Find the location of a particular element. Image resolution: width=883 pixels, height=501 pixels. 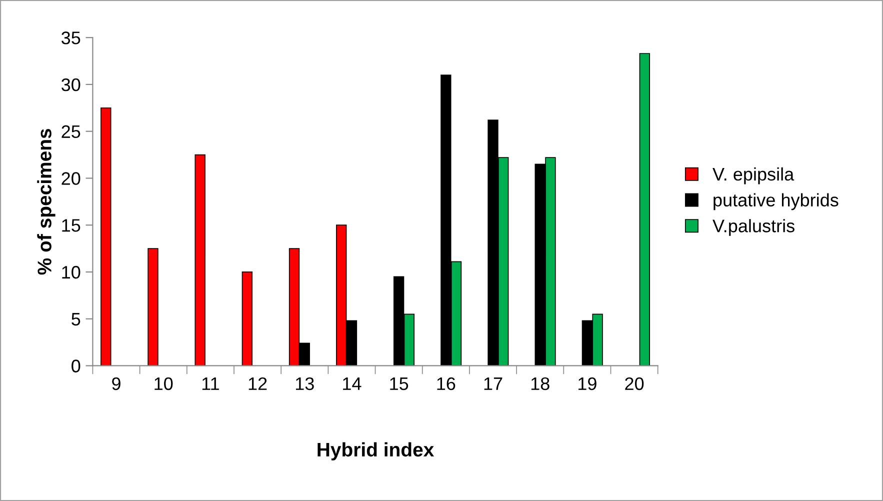

x-tick-label: 12 is located at coordinates (257, 383).